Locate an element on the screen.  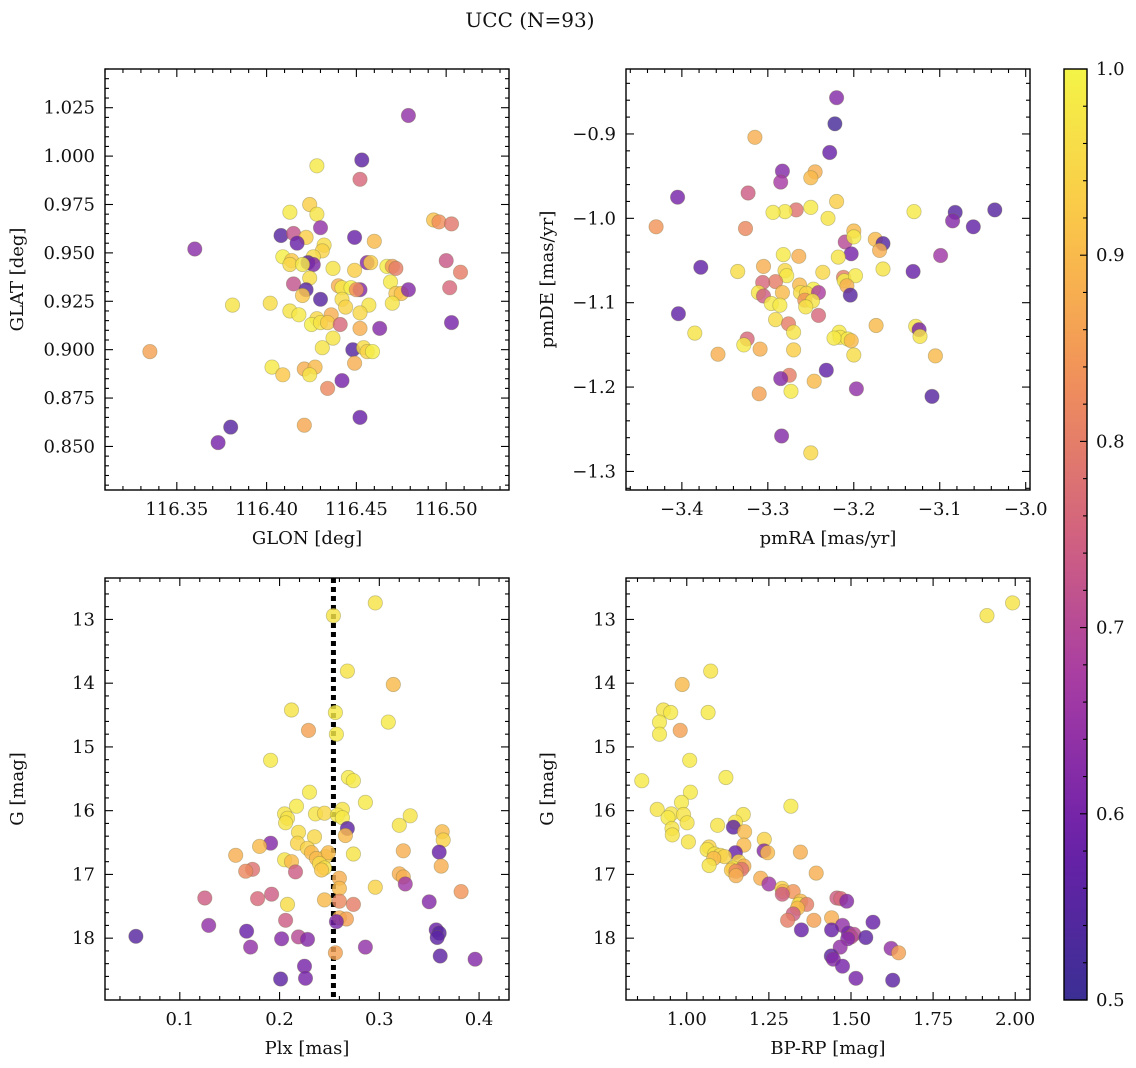
colorbar-tick-label: 1.0 is located at coordinates (1110, 69).